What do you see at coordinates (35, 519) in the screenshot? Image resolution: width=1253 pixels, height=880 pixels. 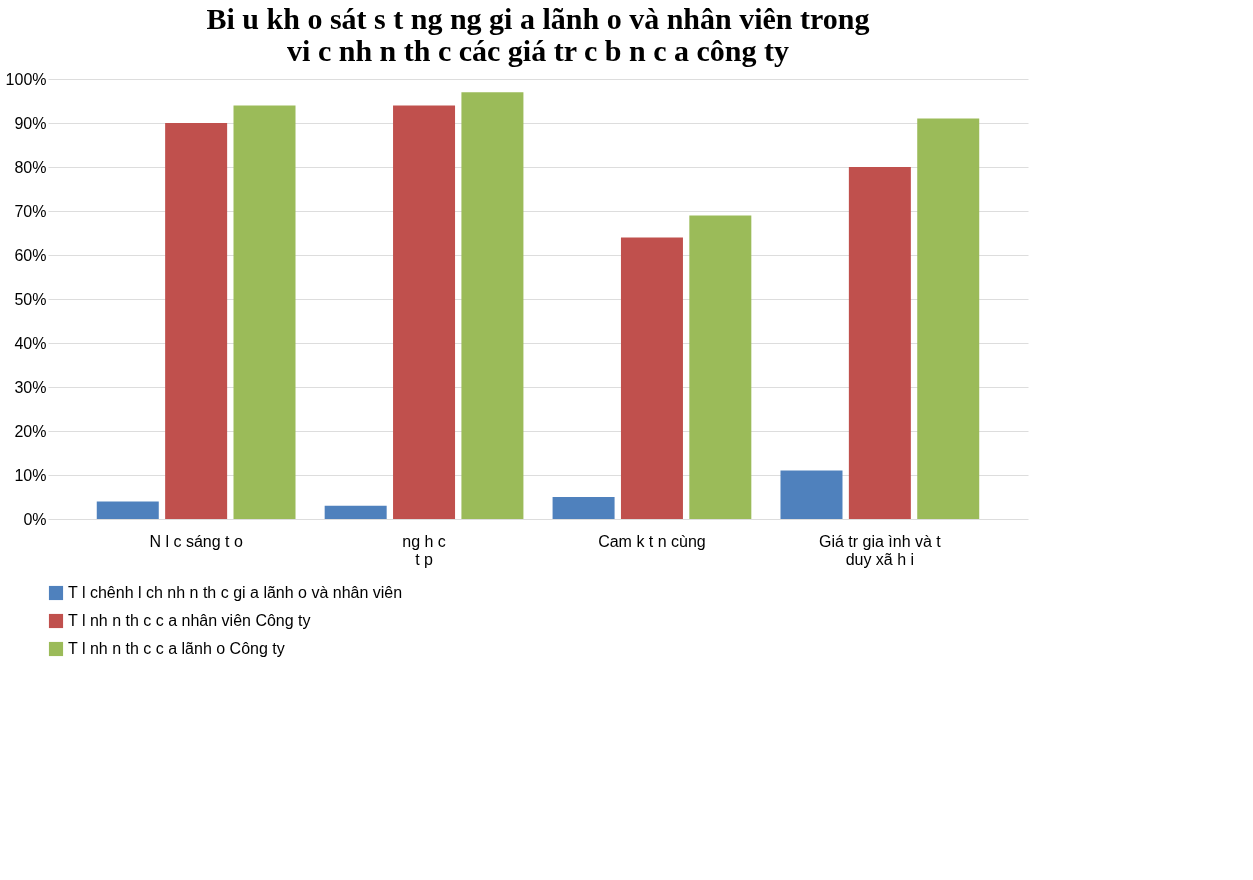 I see `y-tick-label: 0%` at bounding box center [35, 519].